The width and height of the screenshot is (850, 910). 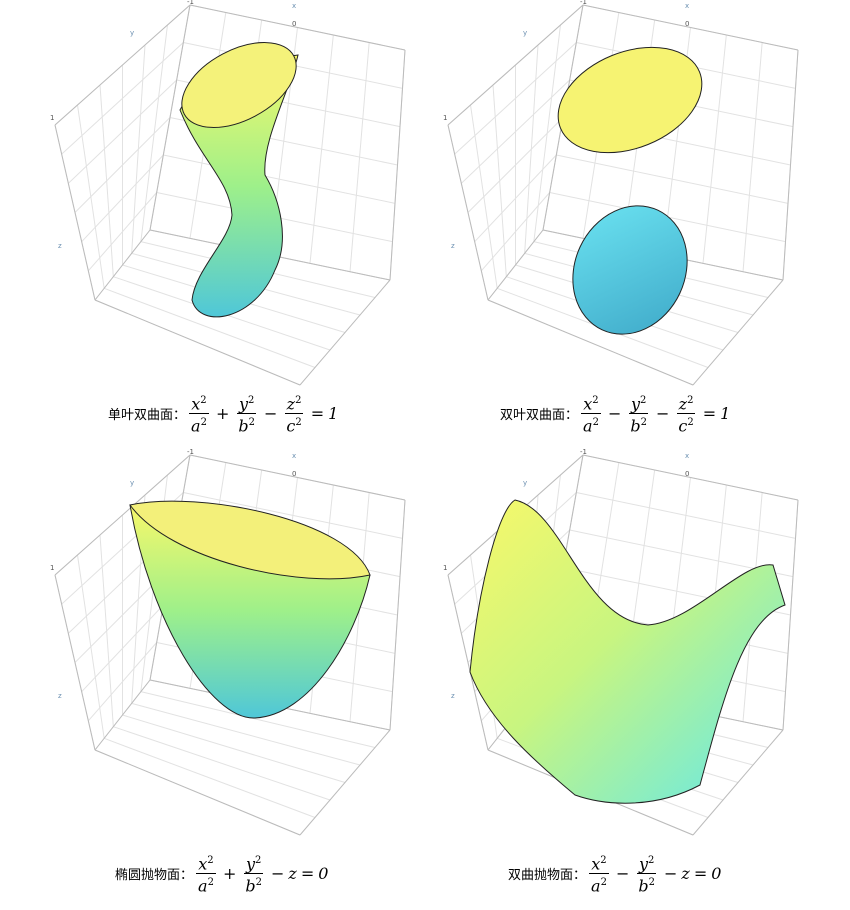 What do you see at coordinates (716, 874) in the screenshot?
I see `term: 0` at bounding box center [716, 874].